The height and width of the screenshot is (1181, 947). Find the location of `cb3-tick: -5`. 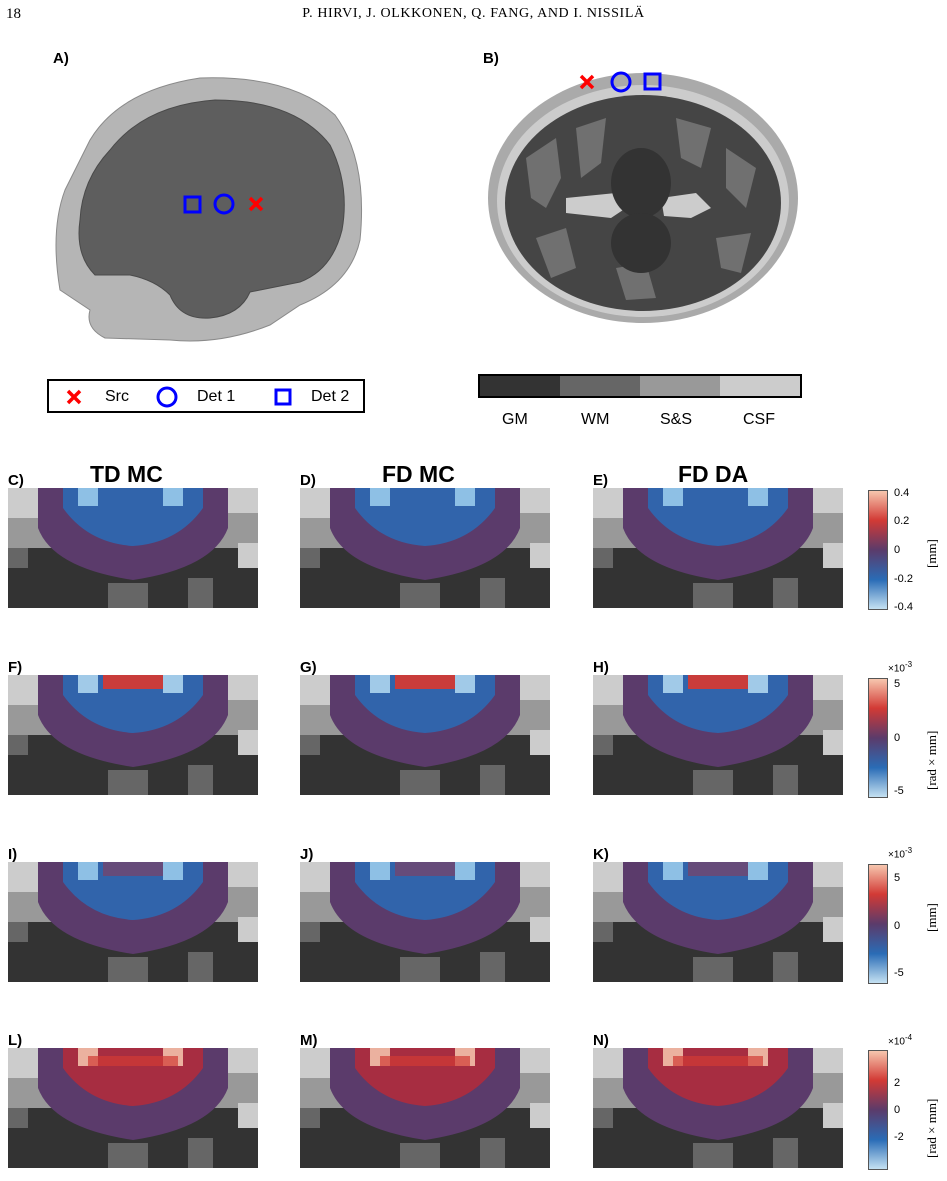

cb3-tick: -5 is located at coordinates (899, 973).